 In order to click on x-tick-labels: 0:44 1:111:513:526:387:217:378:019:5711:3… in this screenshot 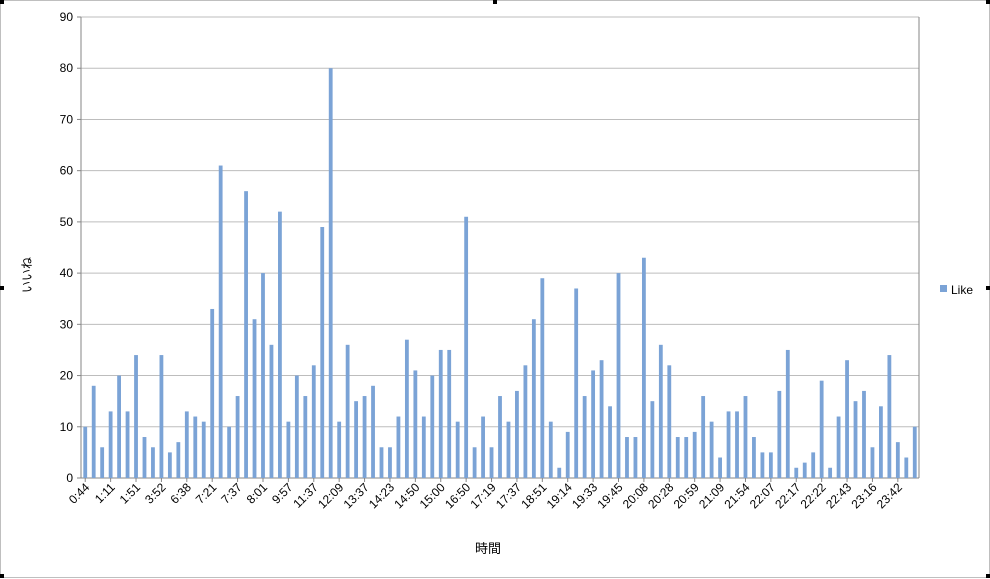, I will do `click(485, 494)`.